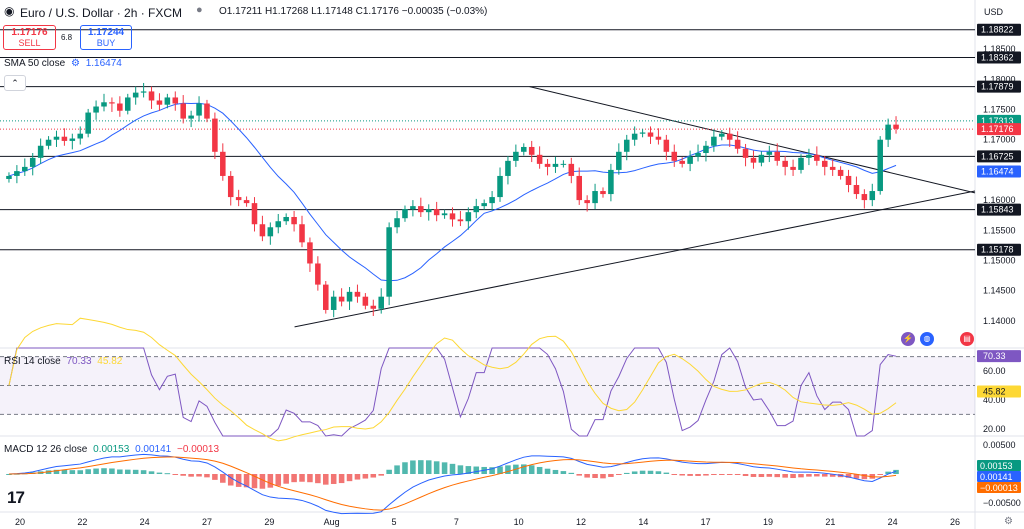  I want to click on sell-button: 1.17176 SELL, so click(29, 37).